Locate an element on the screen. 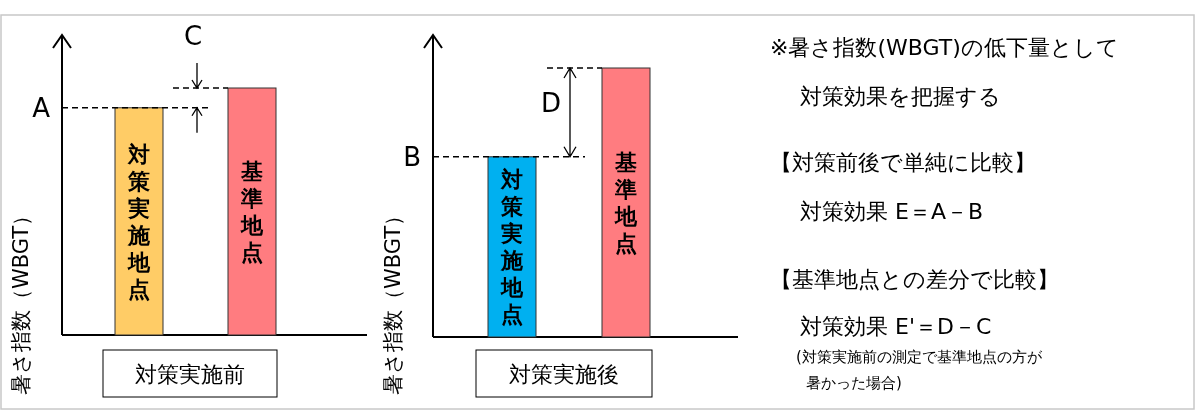 The width and height of the screenshot is (1195, 410). text: 暑かった場合) is located at coordinates (854, 383).